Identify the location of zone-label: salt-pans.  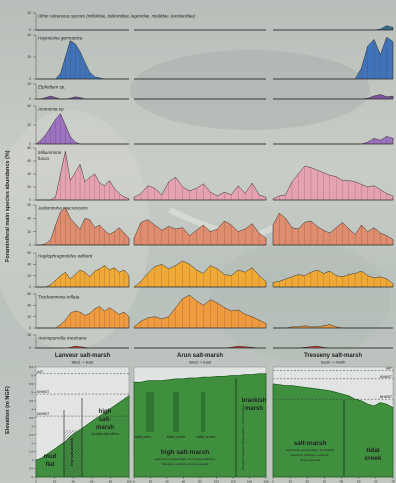
(143, 436).